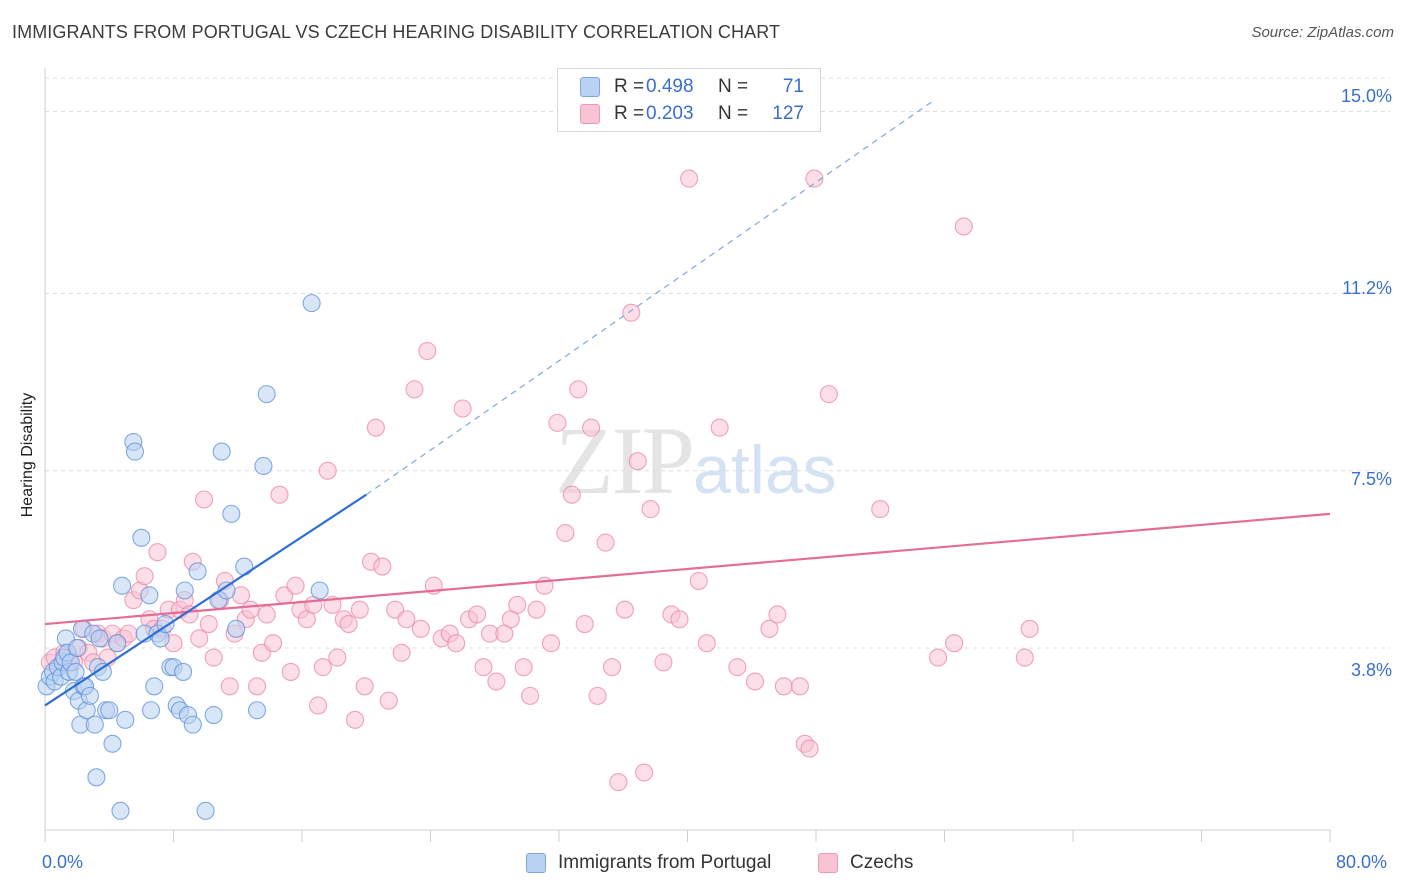 The height and width of the screenshot is (892, 1406). I want to click on legend-label-czech: Czechs, so click(882, 862).